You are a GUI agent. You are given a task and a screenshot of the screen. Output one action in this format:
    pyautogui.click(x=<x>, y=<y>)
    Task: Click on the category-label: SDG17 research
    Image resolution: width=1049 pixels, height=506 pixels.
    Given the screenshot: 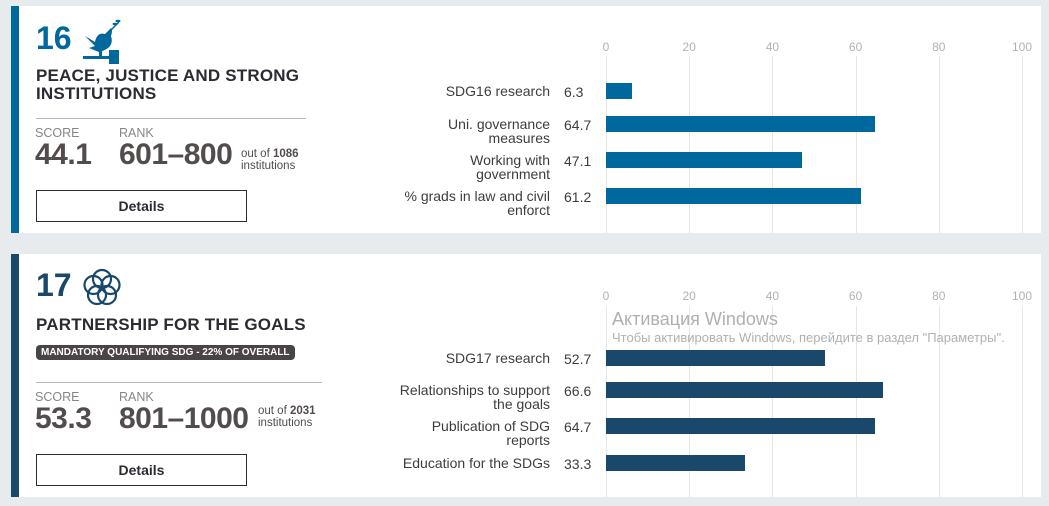 What is the action you would take?
    pyautogui.click(x=450, y=358)
    